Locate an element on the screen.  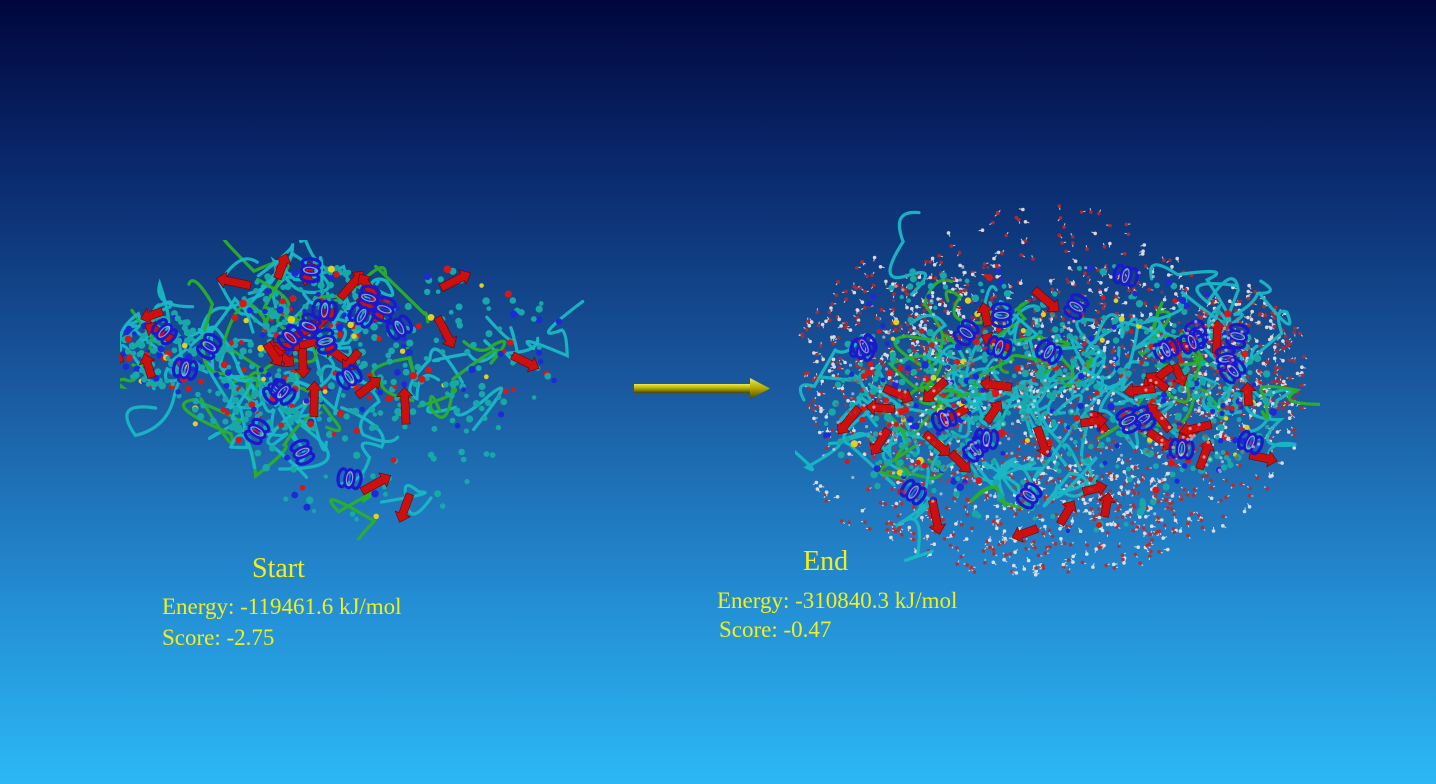
end-title: End is located at coordinates (826, 561).